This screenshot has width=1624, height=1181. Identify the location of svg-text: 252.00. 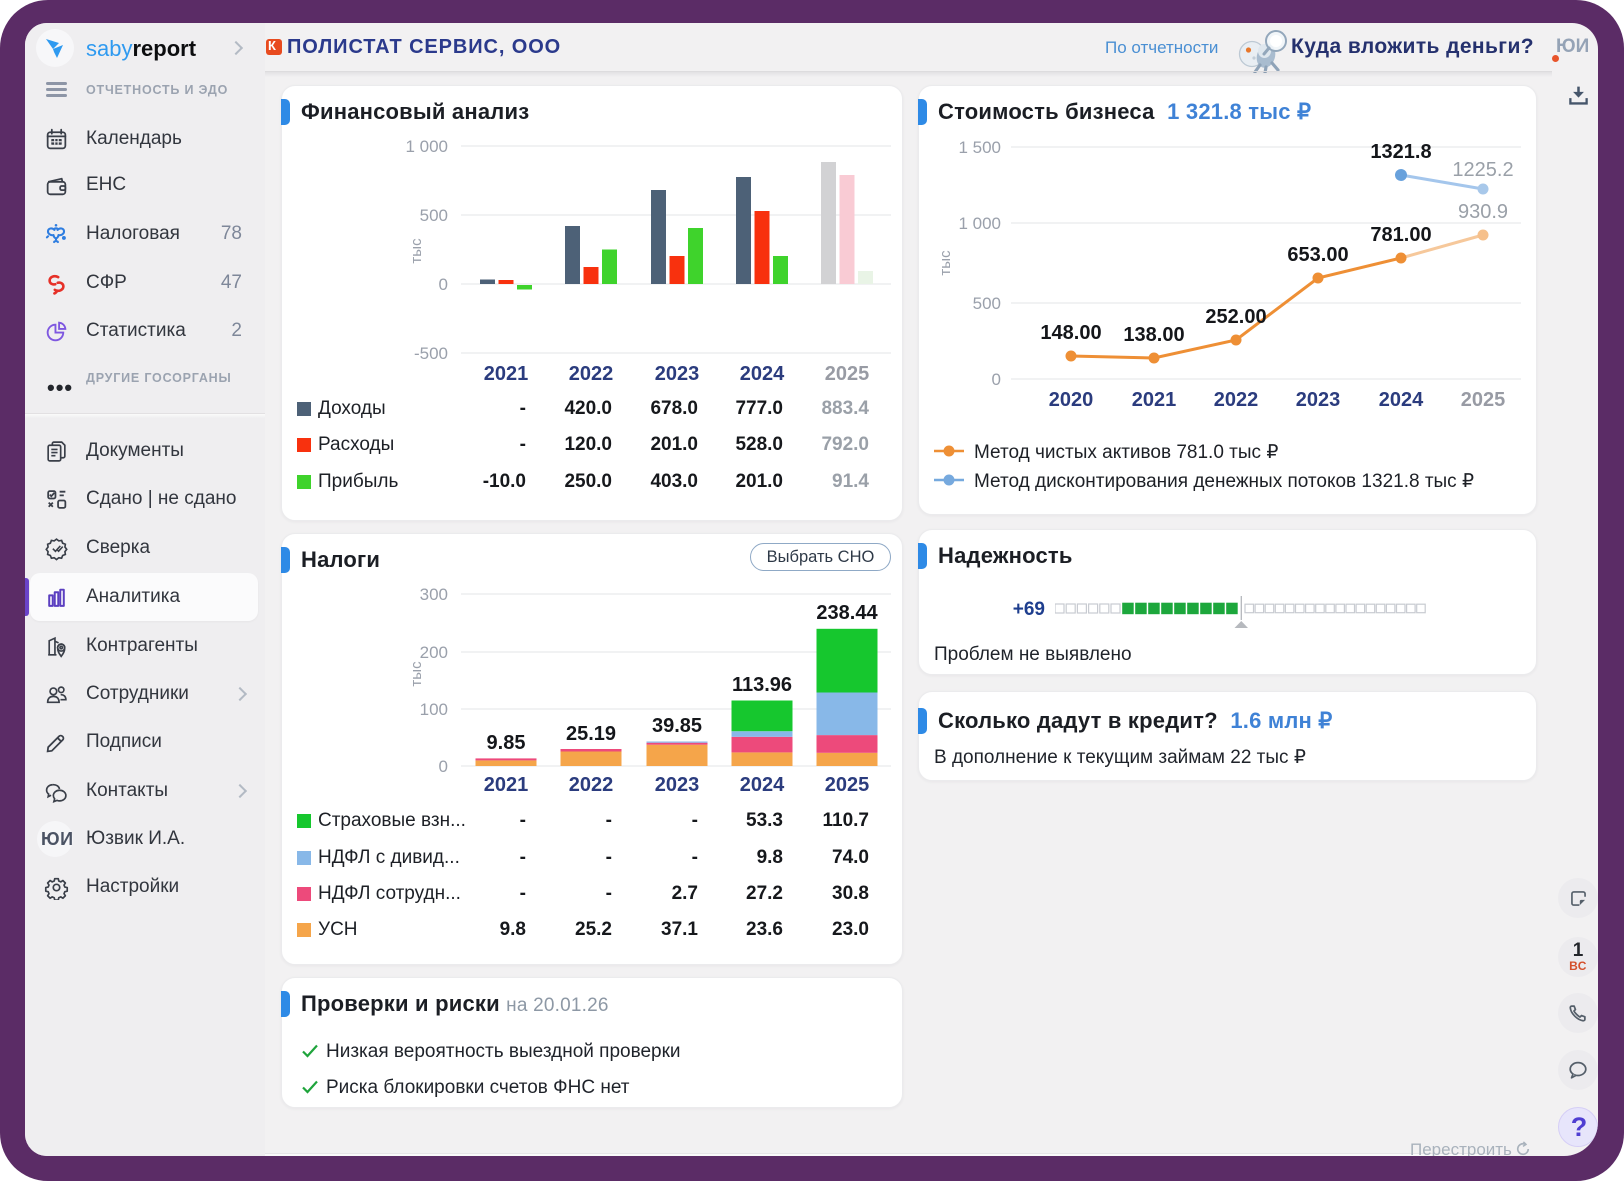
(1235, 317).